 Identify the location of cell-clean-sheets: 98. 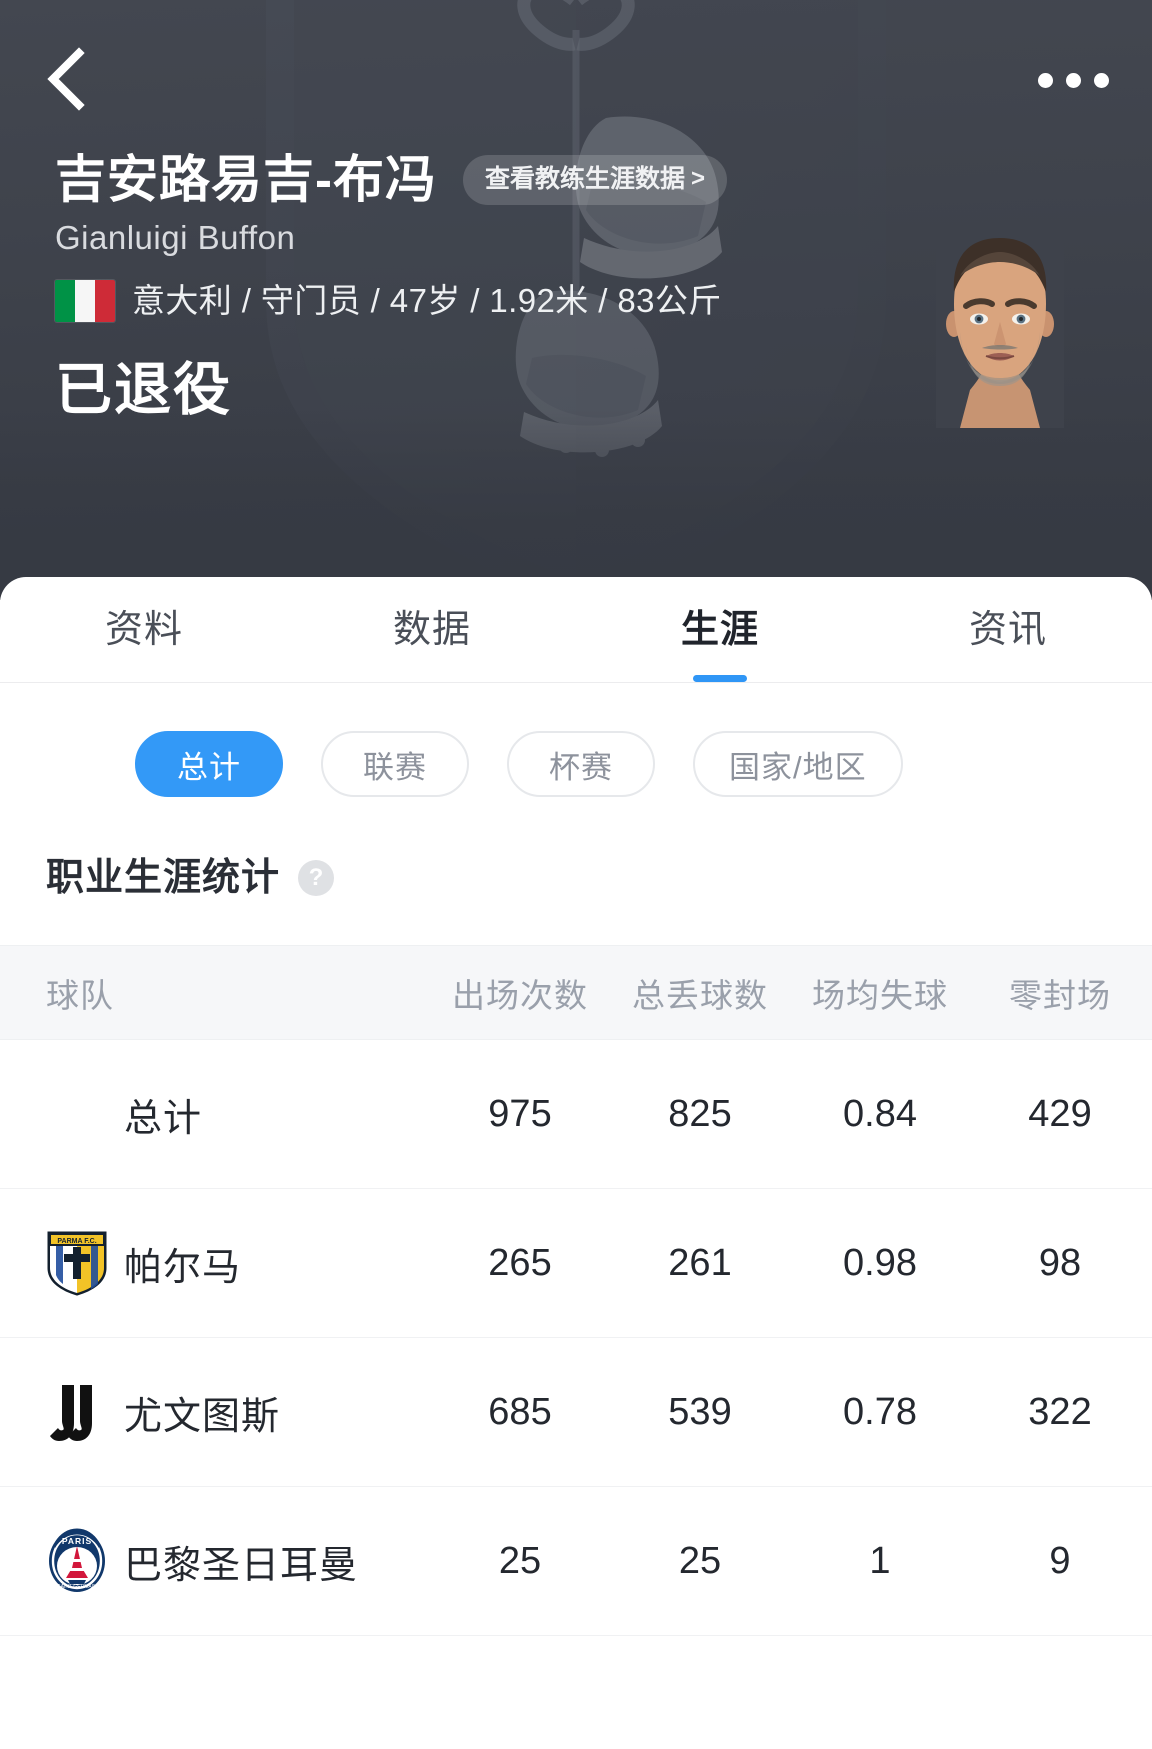
(1060, 1262).